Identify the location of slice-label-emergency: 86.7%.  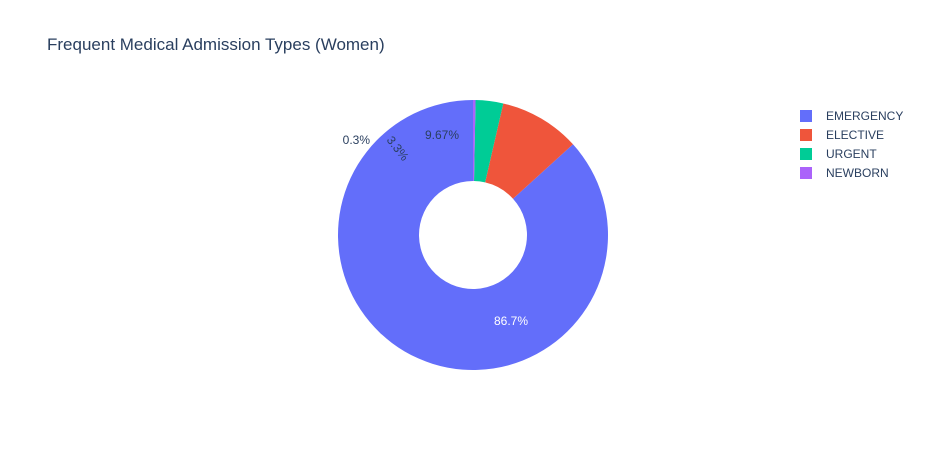
(511, 321).